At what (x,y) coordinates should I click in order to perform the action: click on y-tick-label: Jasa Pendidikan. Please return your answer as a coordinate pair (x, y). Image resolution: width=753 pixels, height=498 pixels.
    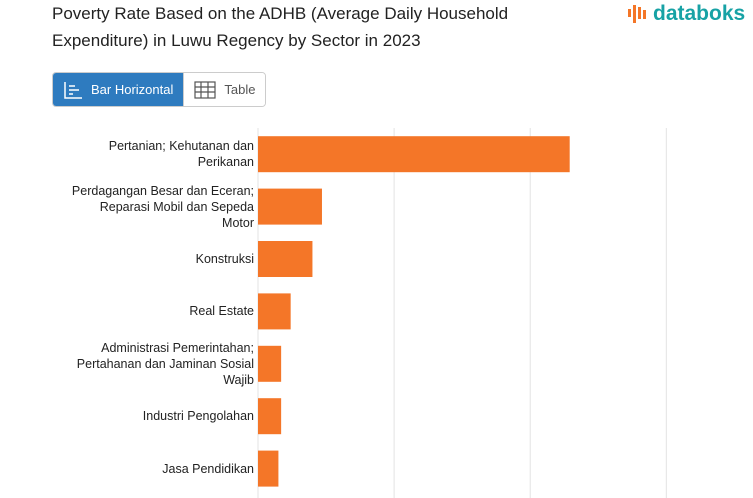
    Looking at the image, I should click on (208, 468).